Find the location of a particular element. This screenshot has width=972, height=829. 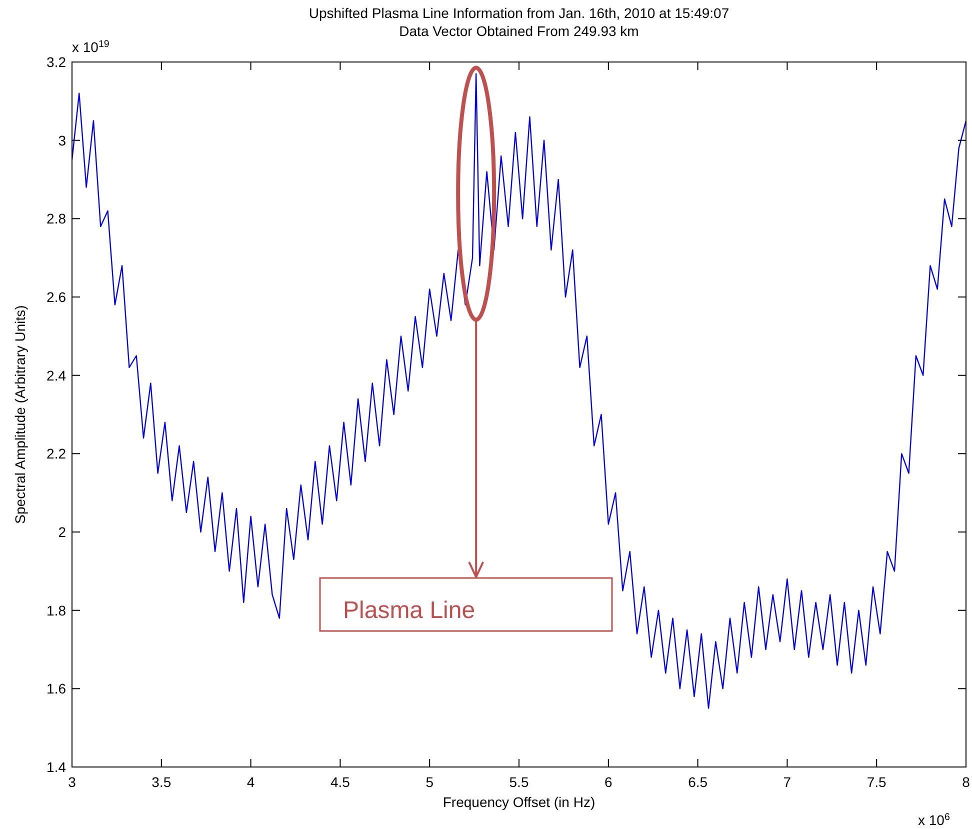

x-tick-label: 5 is located at coordinates (430, 782).